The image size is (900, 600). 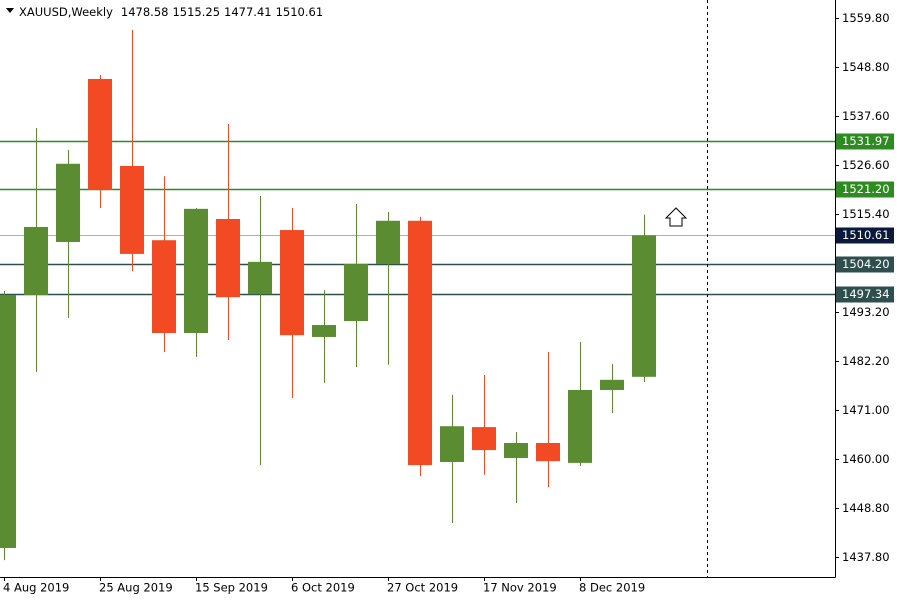 I want to click on header-triangle, so click(x=10, y=10).